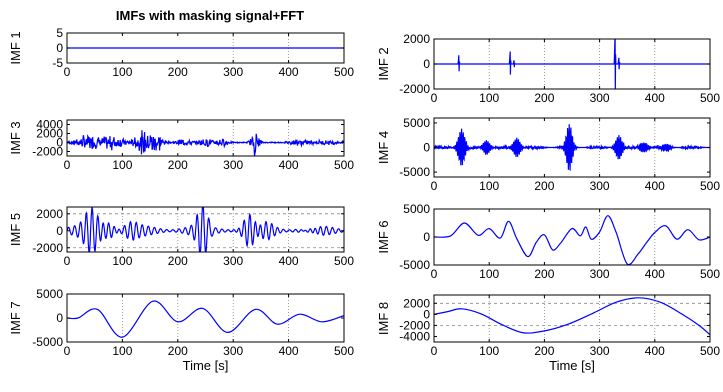 This screenshot has width=723, height=392. Describe the element at coordinates (383, 63) in the screenshot. I see `y-axis-label: IMF 2` at that location.